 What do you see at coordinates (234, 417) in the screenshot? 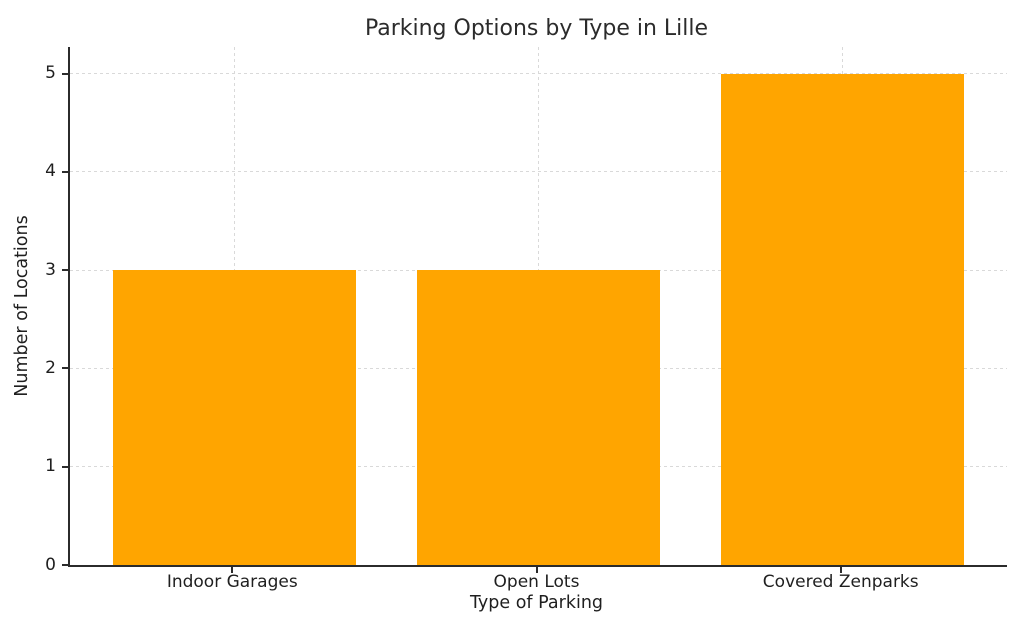
I see `bar-indoor-garages` at bounding box center [234, 417].